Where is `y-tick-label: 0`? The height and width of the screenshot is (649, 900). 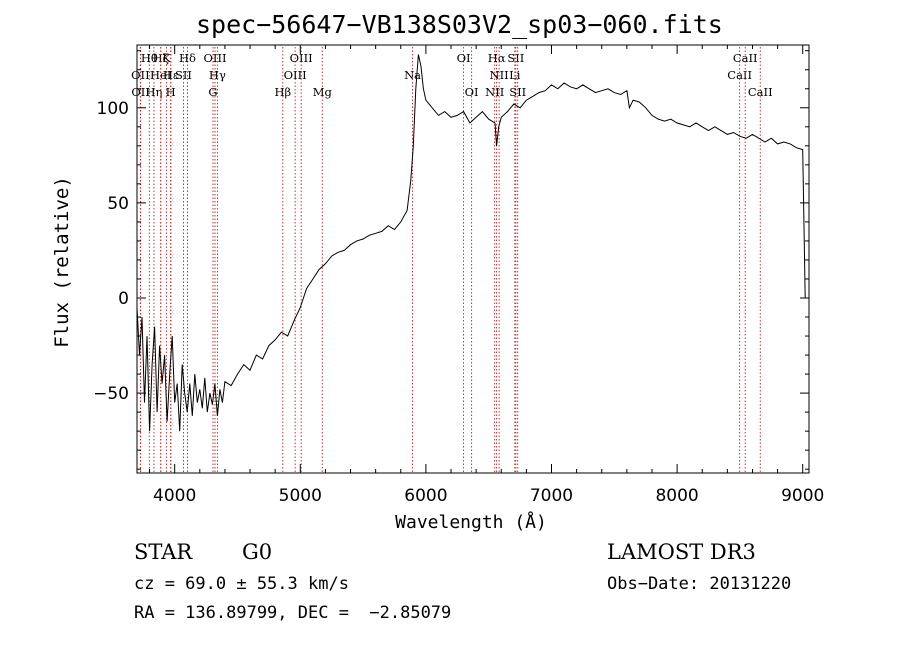
y-tick-label: 0 is located at coordinates (123, 299).